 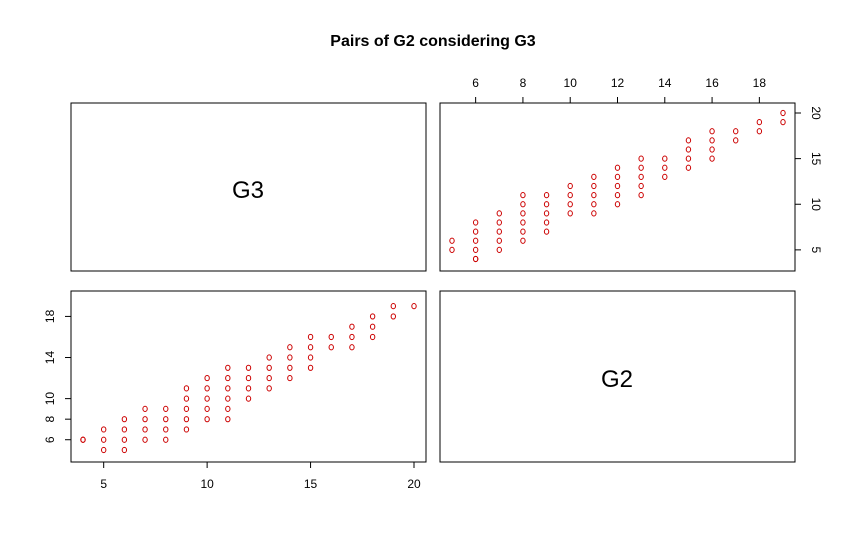 I want to click on bottom-axis-tick-label: 10, so click(x=207, y=484).